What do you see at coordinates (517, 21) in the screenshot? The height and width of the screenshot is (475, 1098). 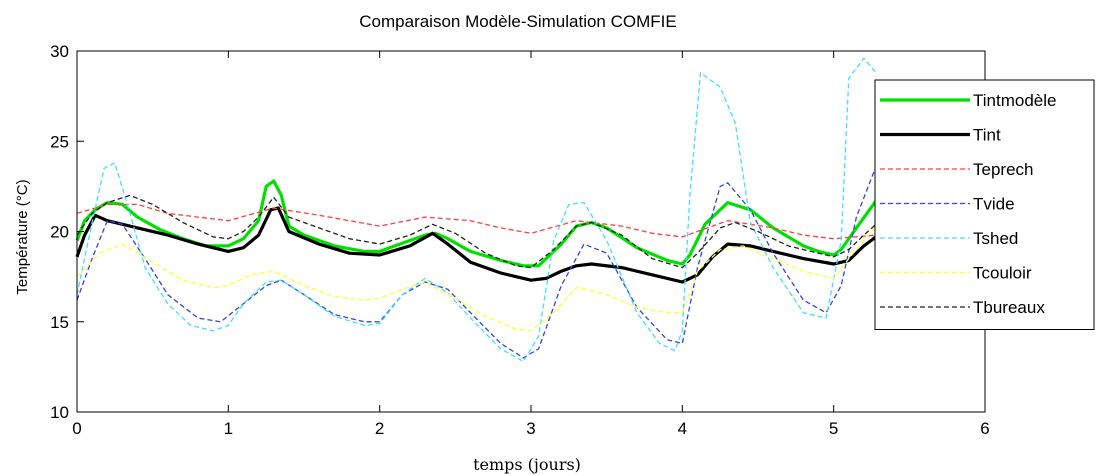 I see `chart-title: Comparaison Modèle-Simulation COMFIE` at bounding box center [517, 21].